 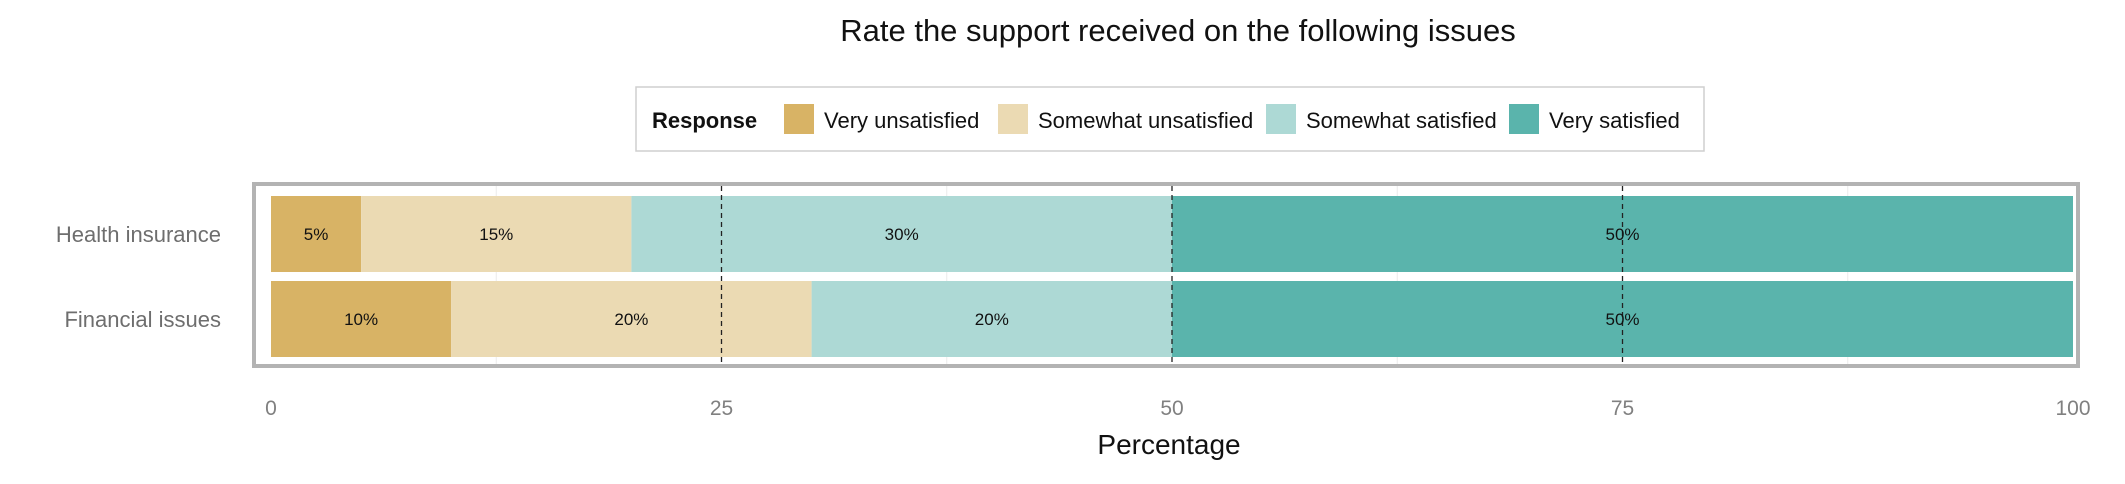 What do you see at coordinates (1401, 120) in the screenshot?
I see `legend-label: Somewhat satisfied` at bounding box center [1401, 120].